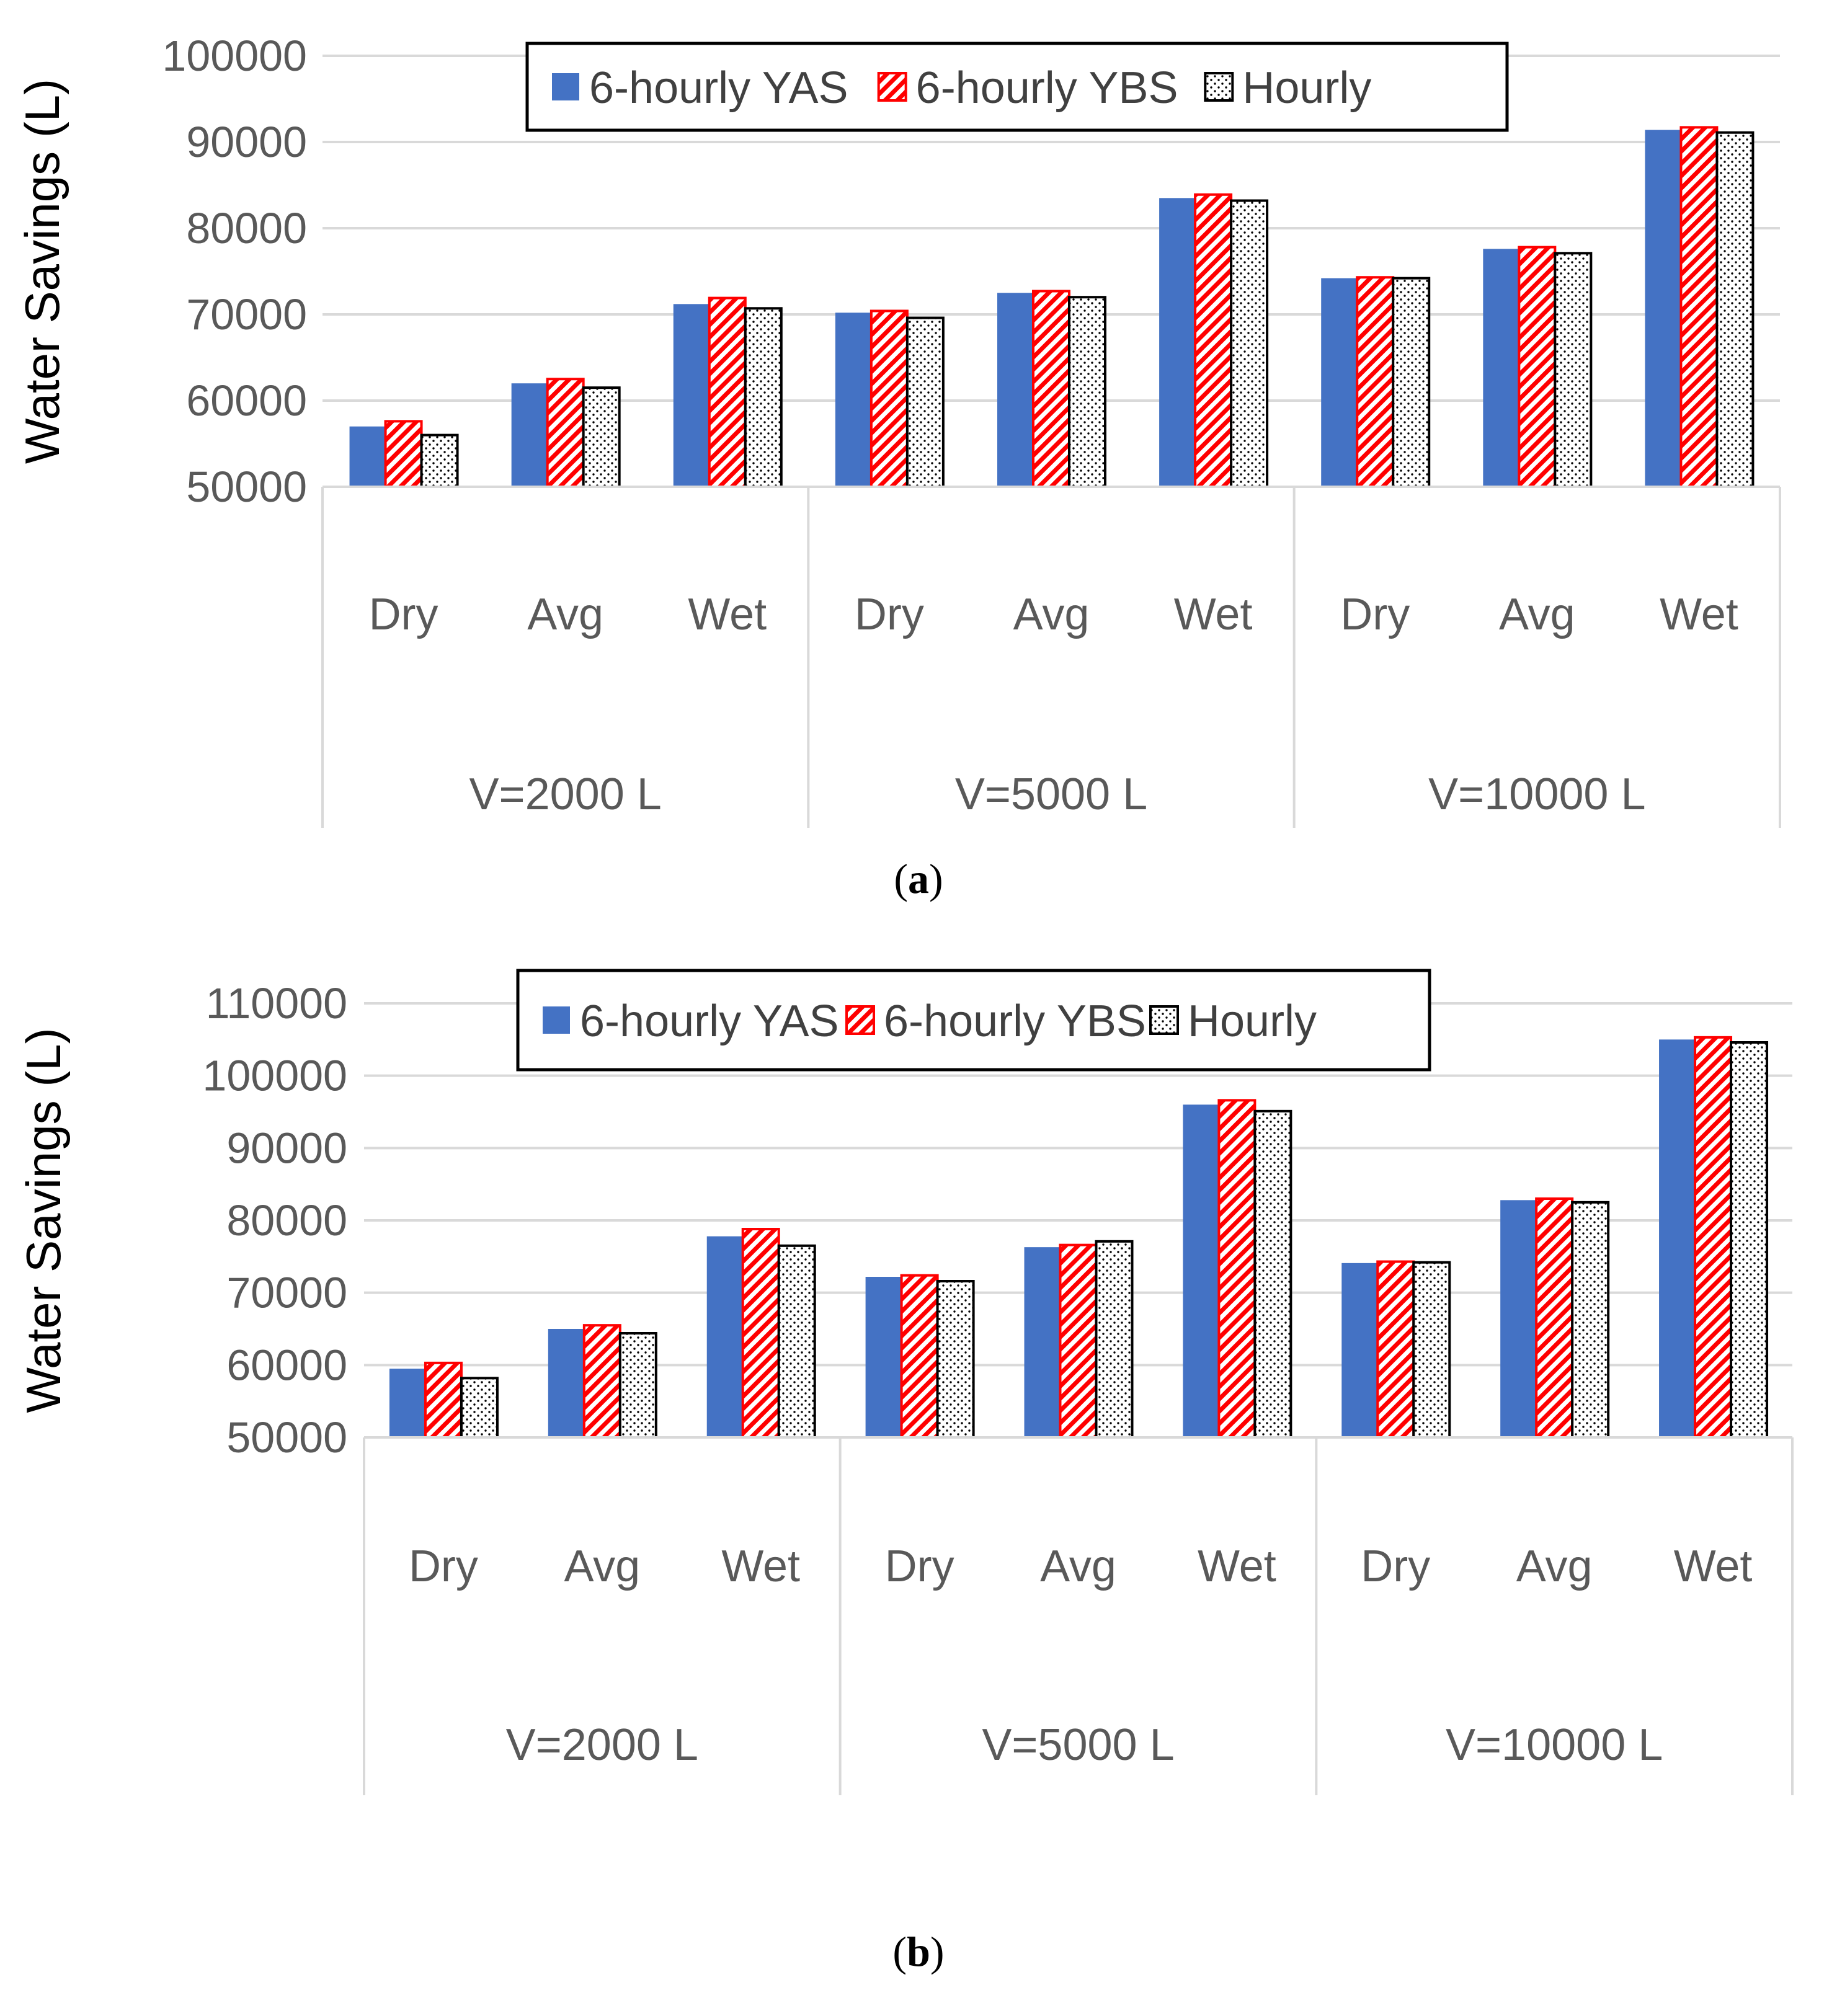  What do you see at coordinates (1078, 1745) in the screenshot?
I see `group-label: V=5000 L` at bounding box center [1078, 1745].